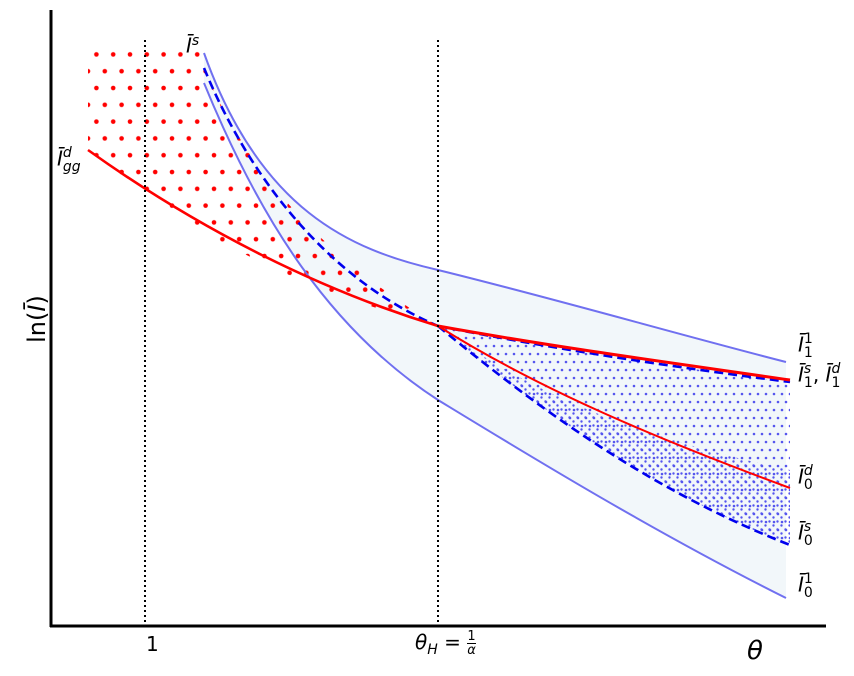 Image resolution: width=854 pixels, height=676 pixels. I want to click on series-I0s-line, so click(614, 435).